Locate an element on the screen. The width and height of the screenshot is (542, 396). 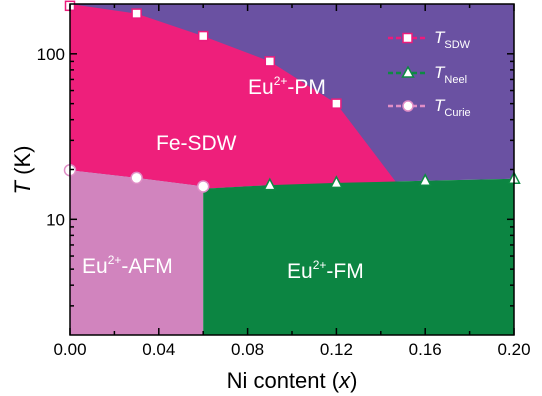
legend-label-t-curie: TCurie is located at coordinates (452, 107).